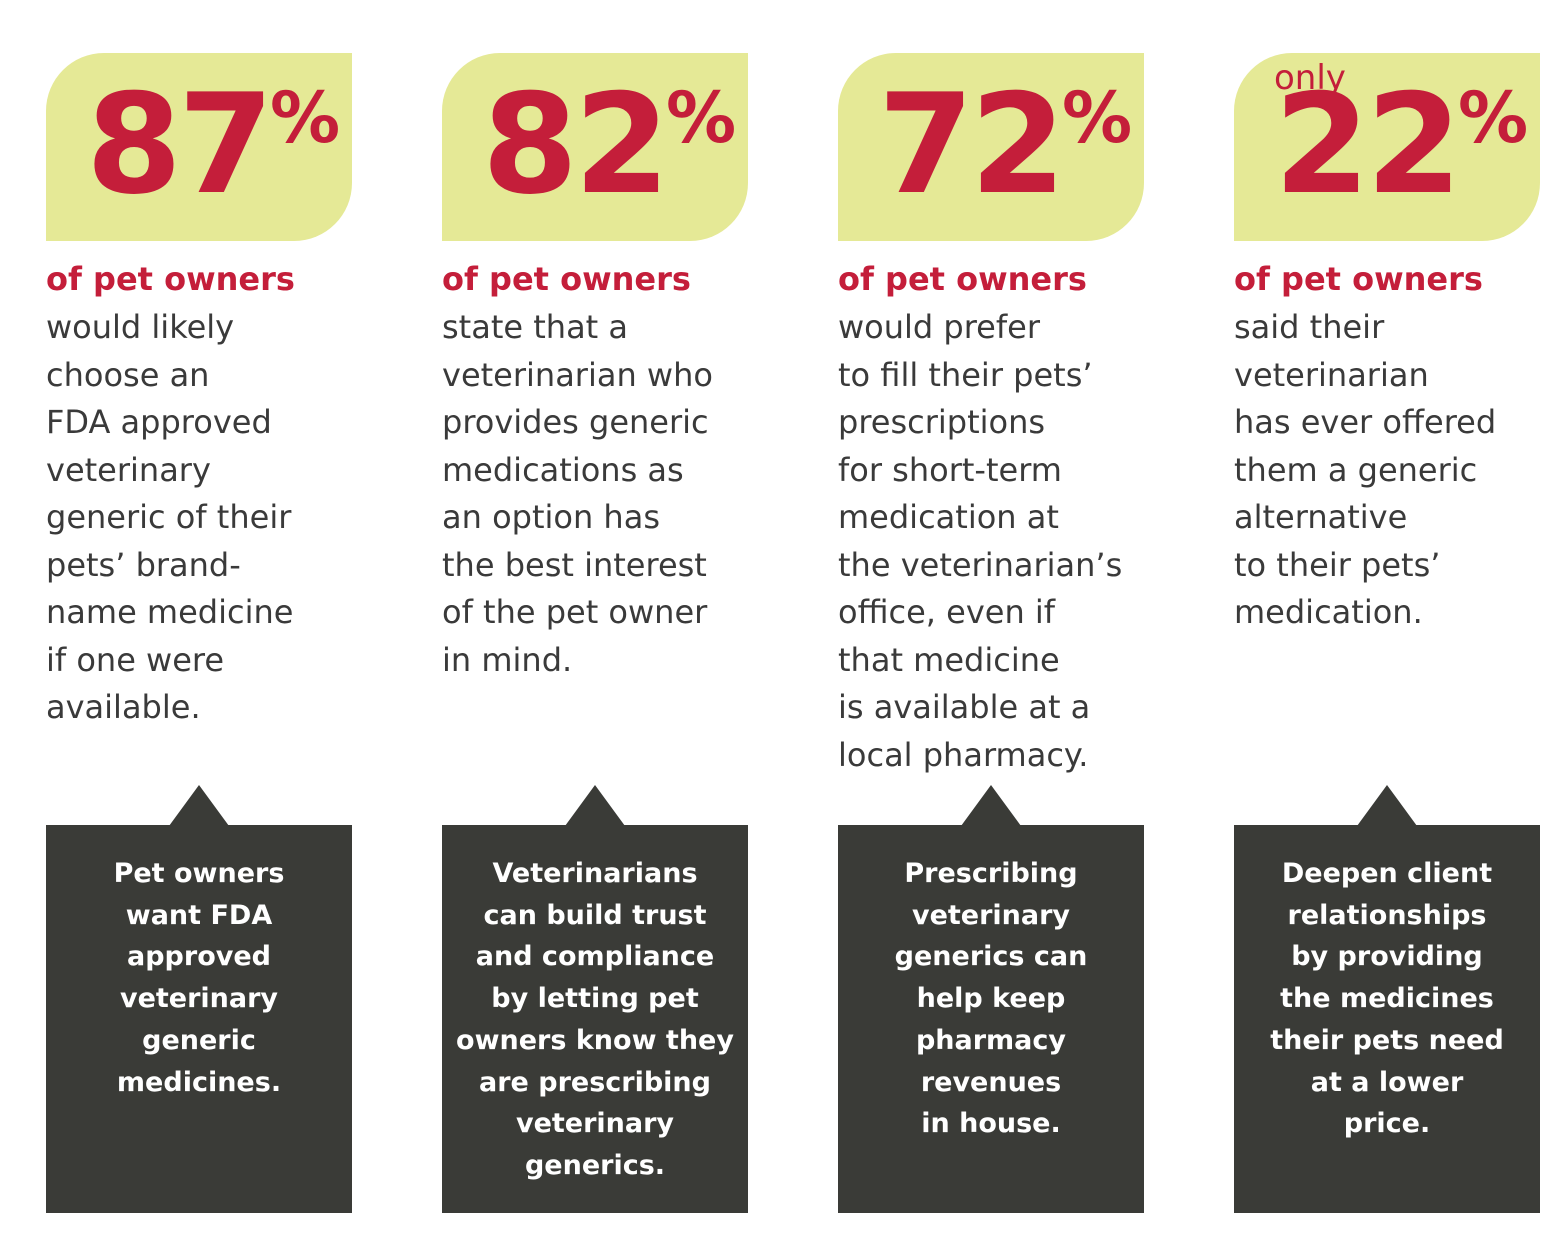 This screenshot has height=1233, width=1567. What do you see at coordinates (1368, 144) in the screenshot?
I see `stat-value: 22` at bounding box center [1368, 144].